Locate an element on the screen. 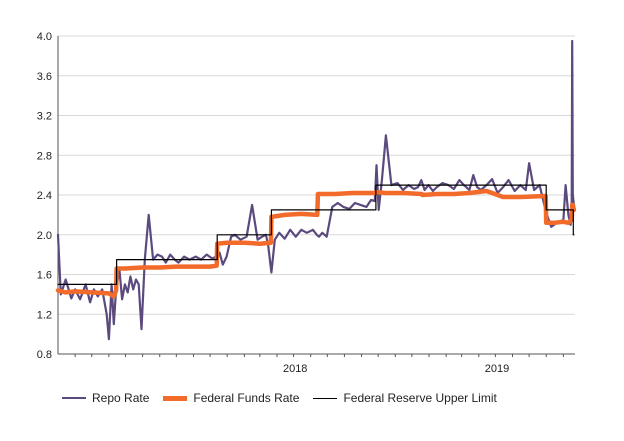 The height and width of the screenshot is (441, 624). x-tick-label: 2019 is located at coordinates (497, 369).